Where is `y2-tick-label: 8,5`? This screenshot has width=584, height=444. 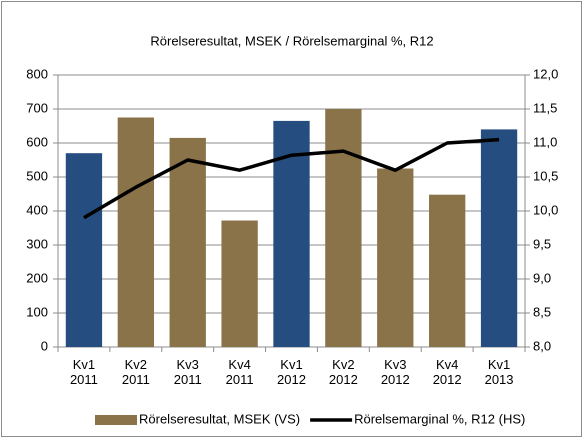
y2-tick-label: 8,5 is located at coordinates (542, 311).